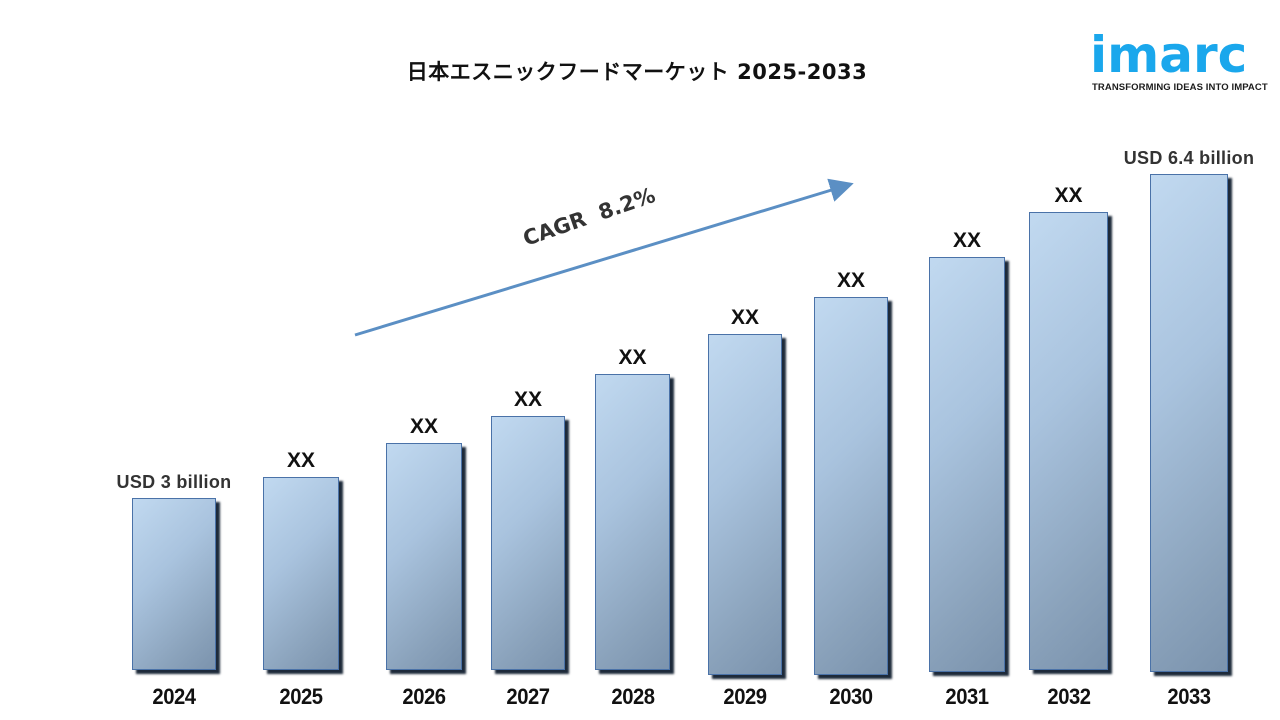  I want to click on bar-2027, so click(528, 543).